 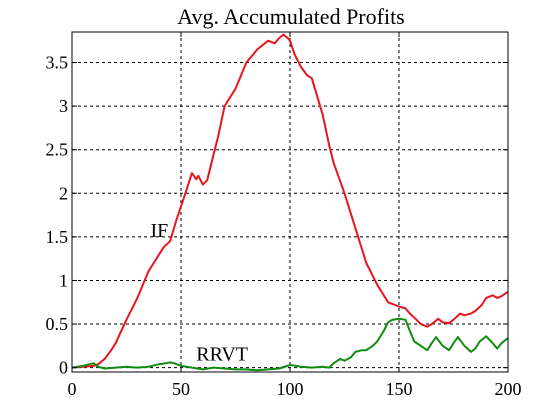 I want to click on x-tick-label: 150, so click(x=399, y=389).